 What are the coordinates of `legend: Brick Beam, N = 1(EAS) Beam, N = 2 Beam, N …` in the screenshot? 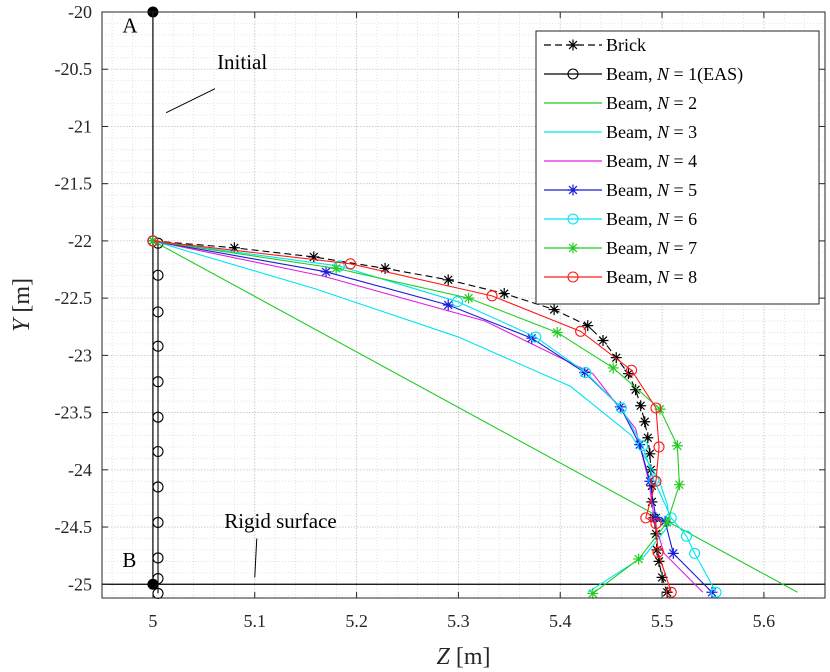 It's located at (677, 167).